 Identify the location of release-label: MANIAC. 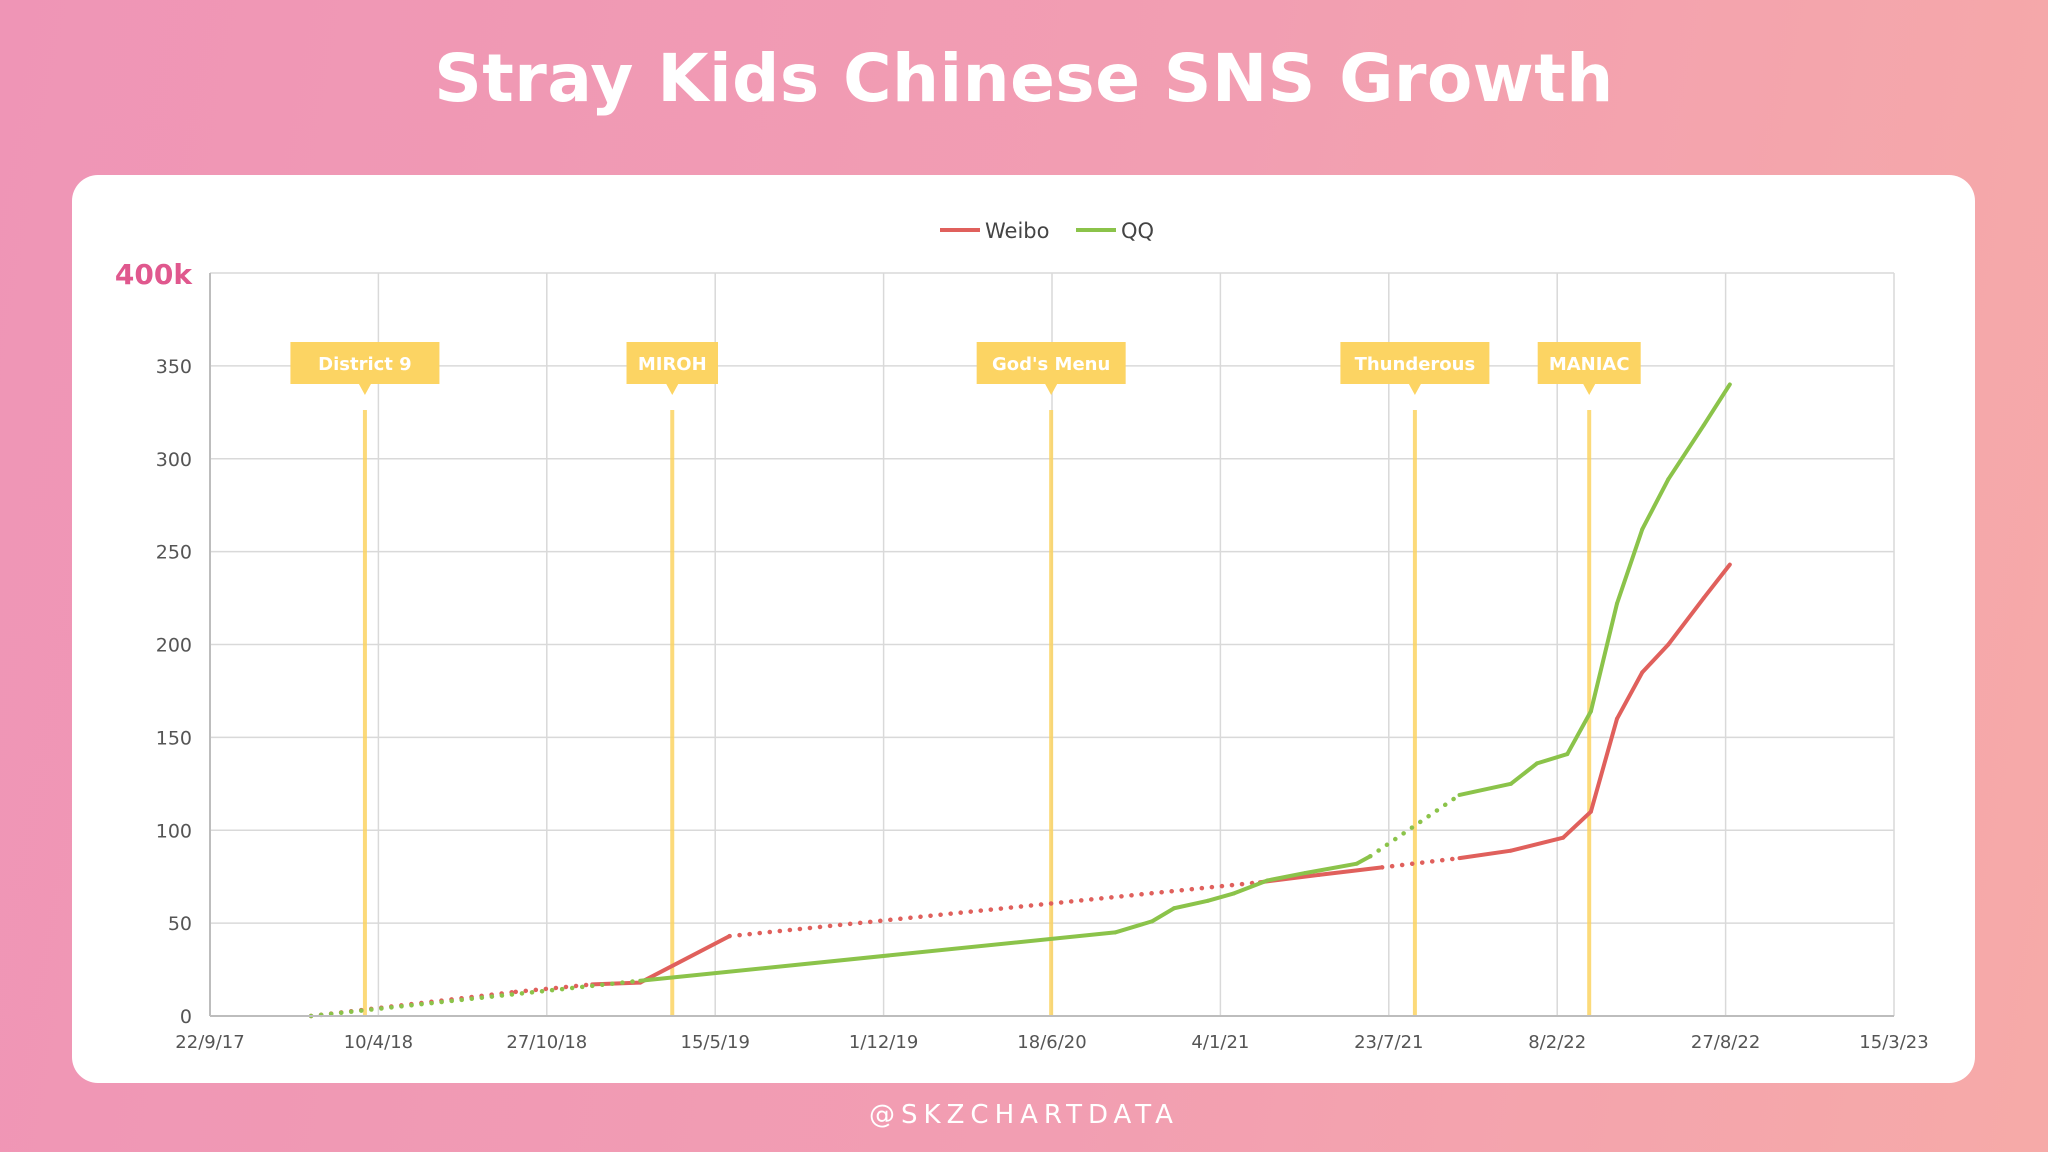
(1589, 364).